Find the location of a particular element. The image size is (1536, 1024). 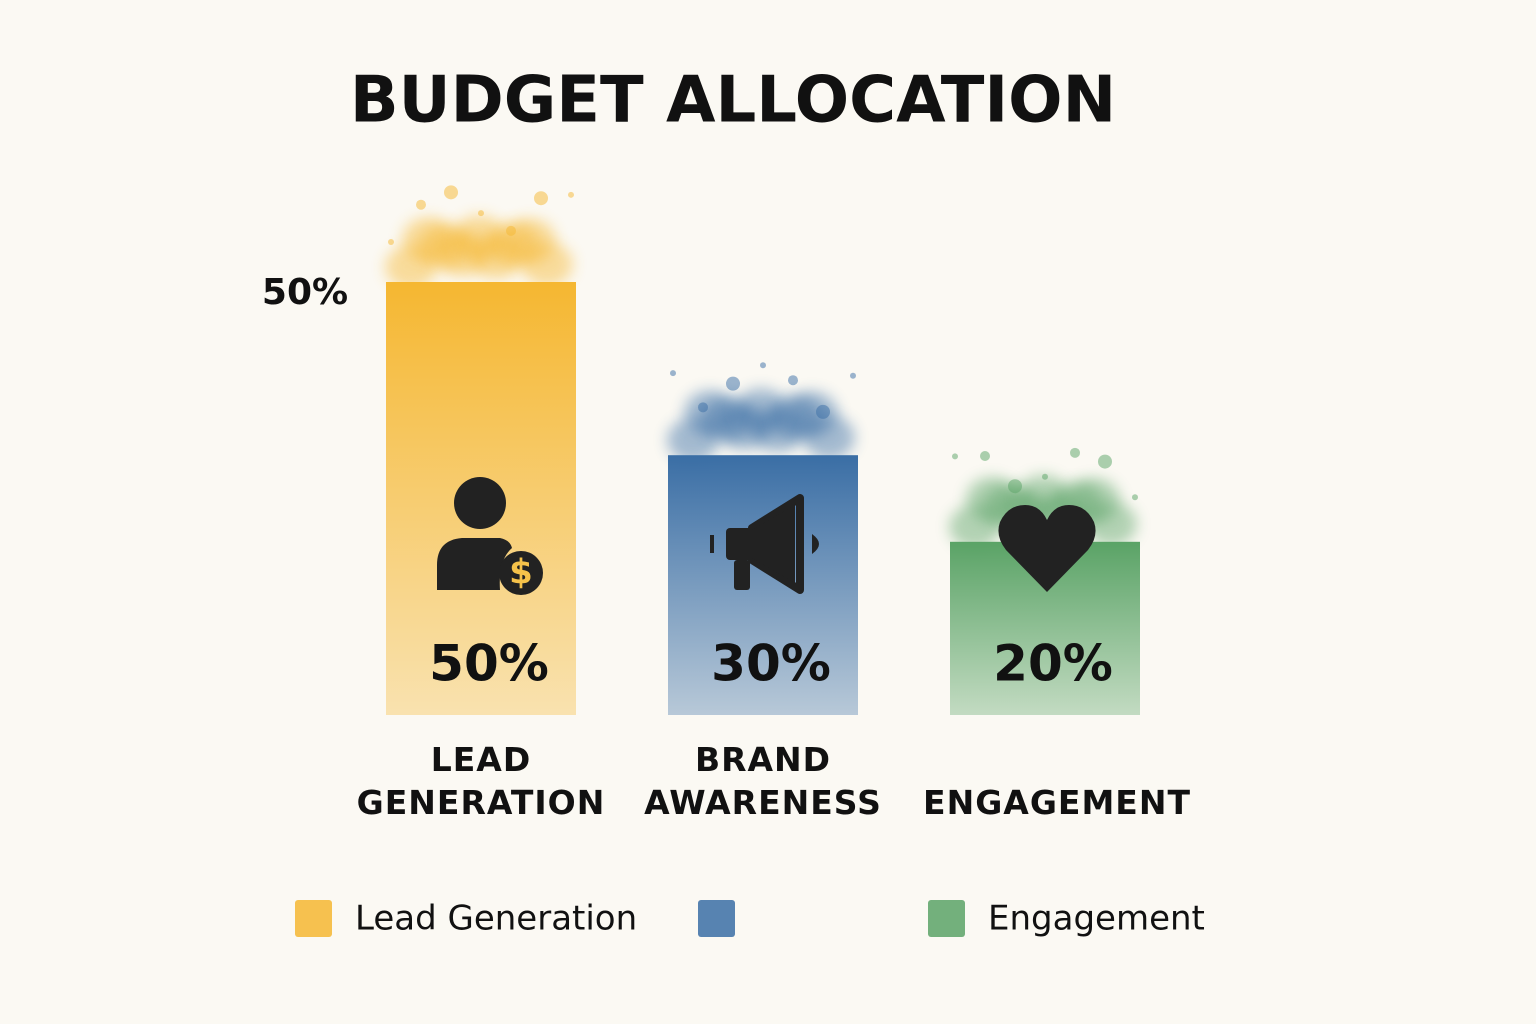

x-tick-label: LEAD GENERATION is located at coordinates (481, 781).